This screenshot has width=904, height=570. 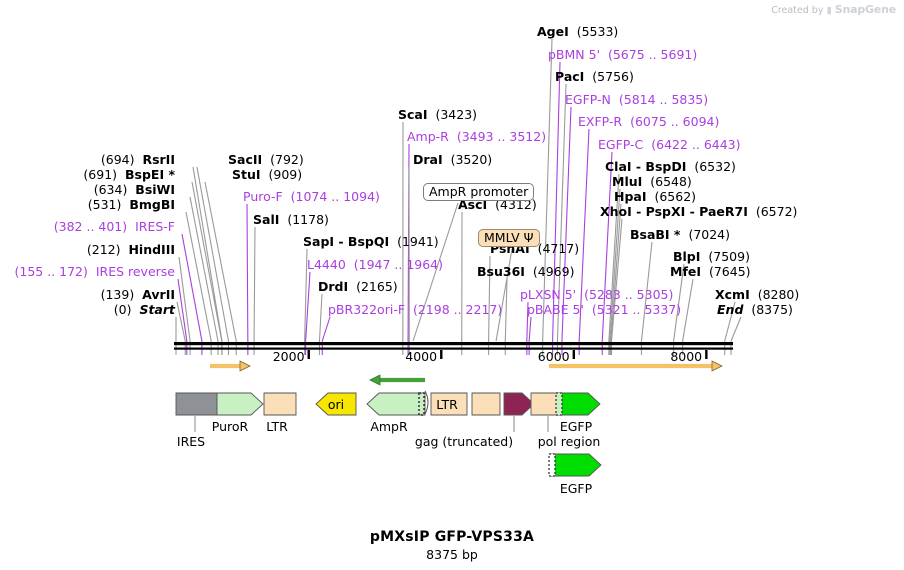 What do you see at coordinates (553, 31) in the screenshot?
I see `annotation-name: AgeI` at bounding box center [553, 31].